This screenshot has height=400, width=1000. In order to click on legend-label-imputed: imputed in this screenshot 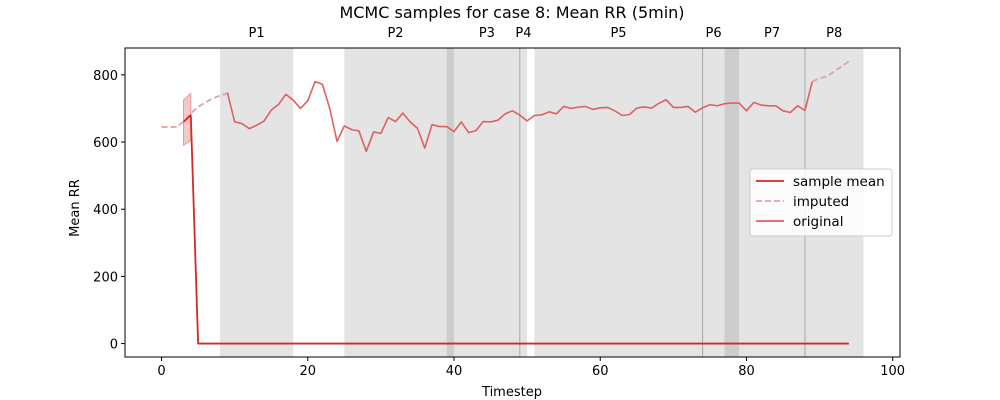, I will do `click(821, 202)`.